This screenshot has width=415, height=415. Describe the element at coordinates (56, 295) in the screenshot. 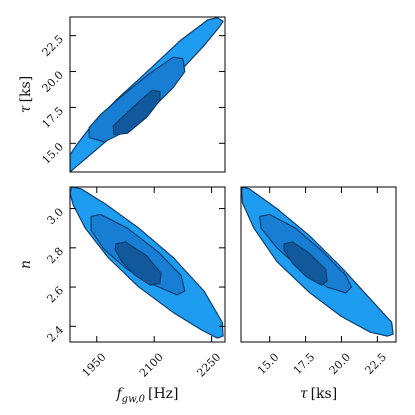

I see `y-tick-label: 2.6` at that location.